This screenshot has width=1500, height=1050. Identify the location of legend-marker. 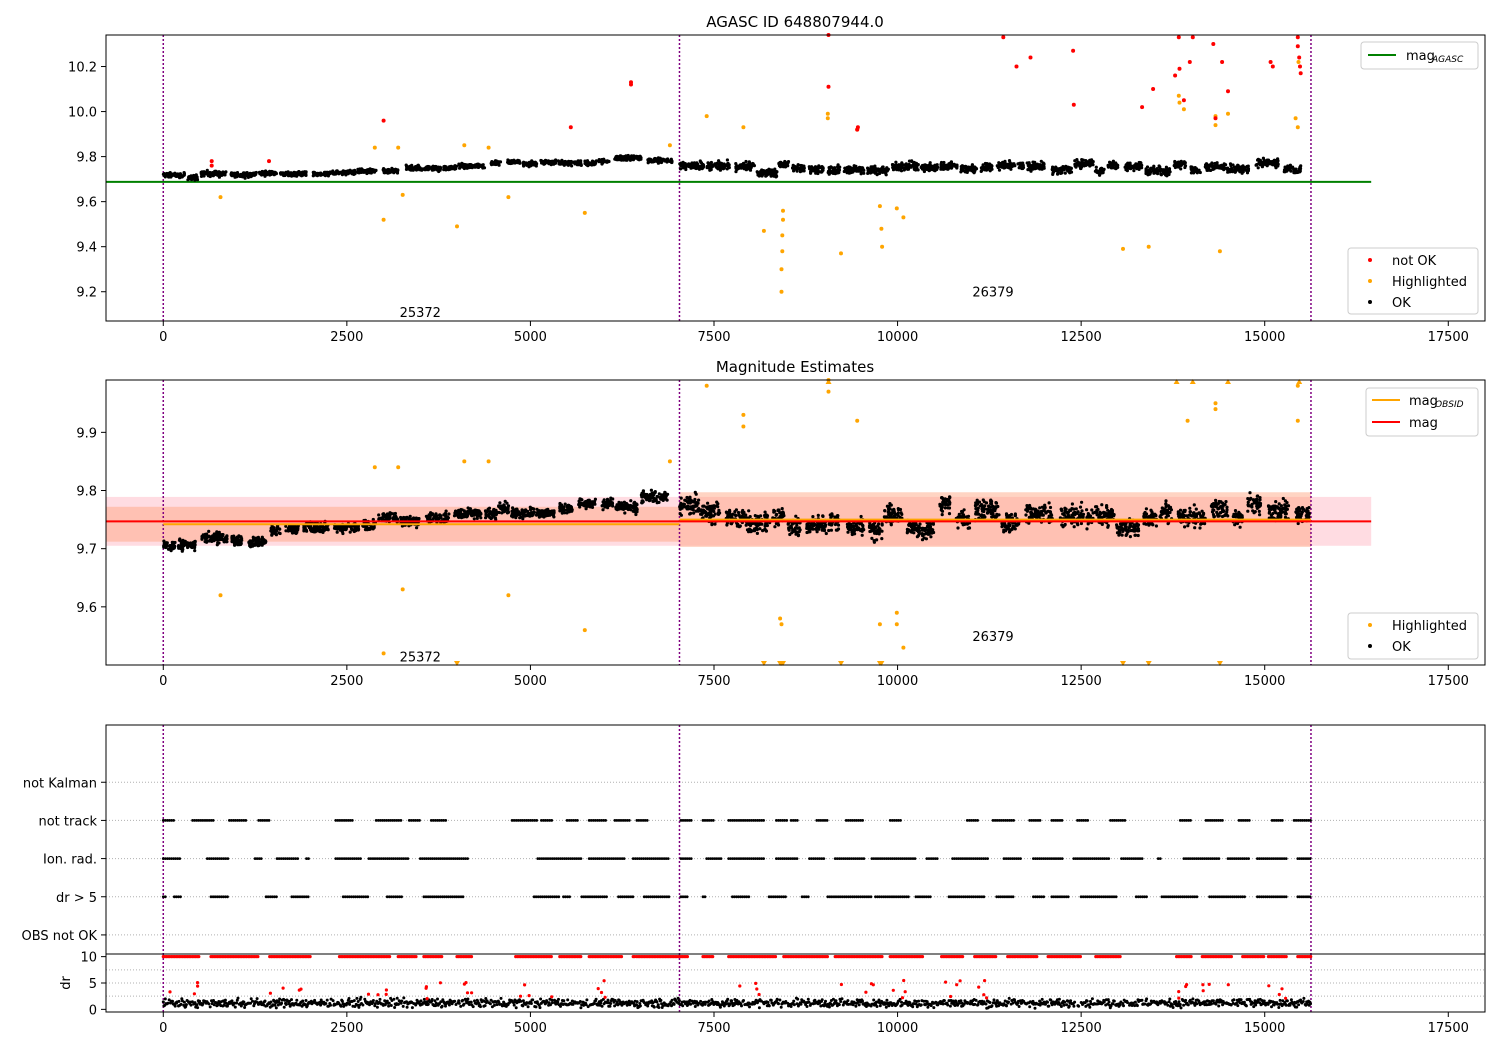
(1370, 260).